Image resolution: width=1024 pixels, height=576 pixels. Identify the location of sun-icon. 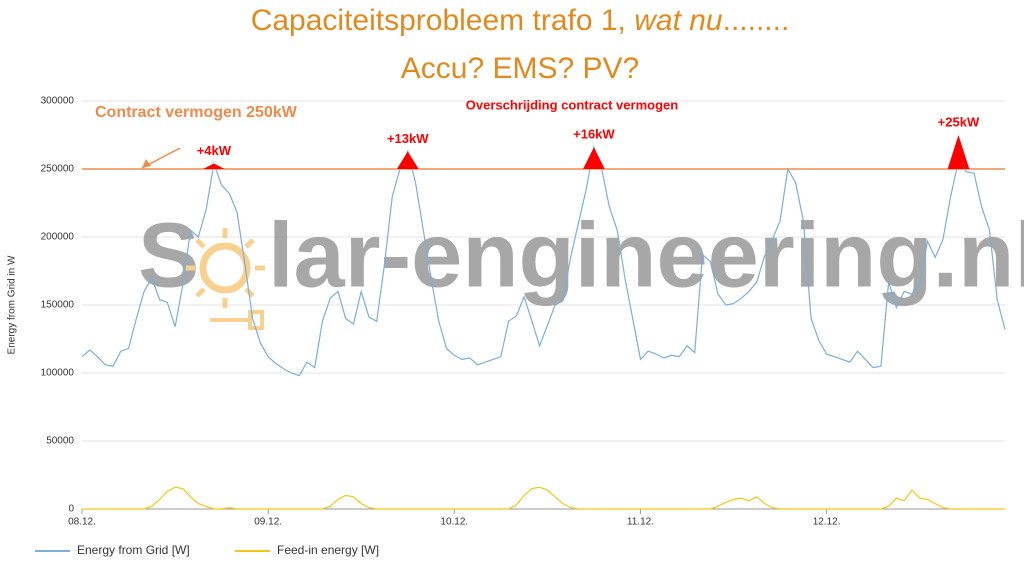
(225, 279).